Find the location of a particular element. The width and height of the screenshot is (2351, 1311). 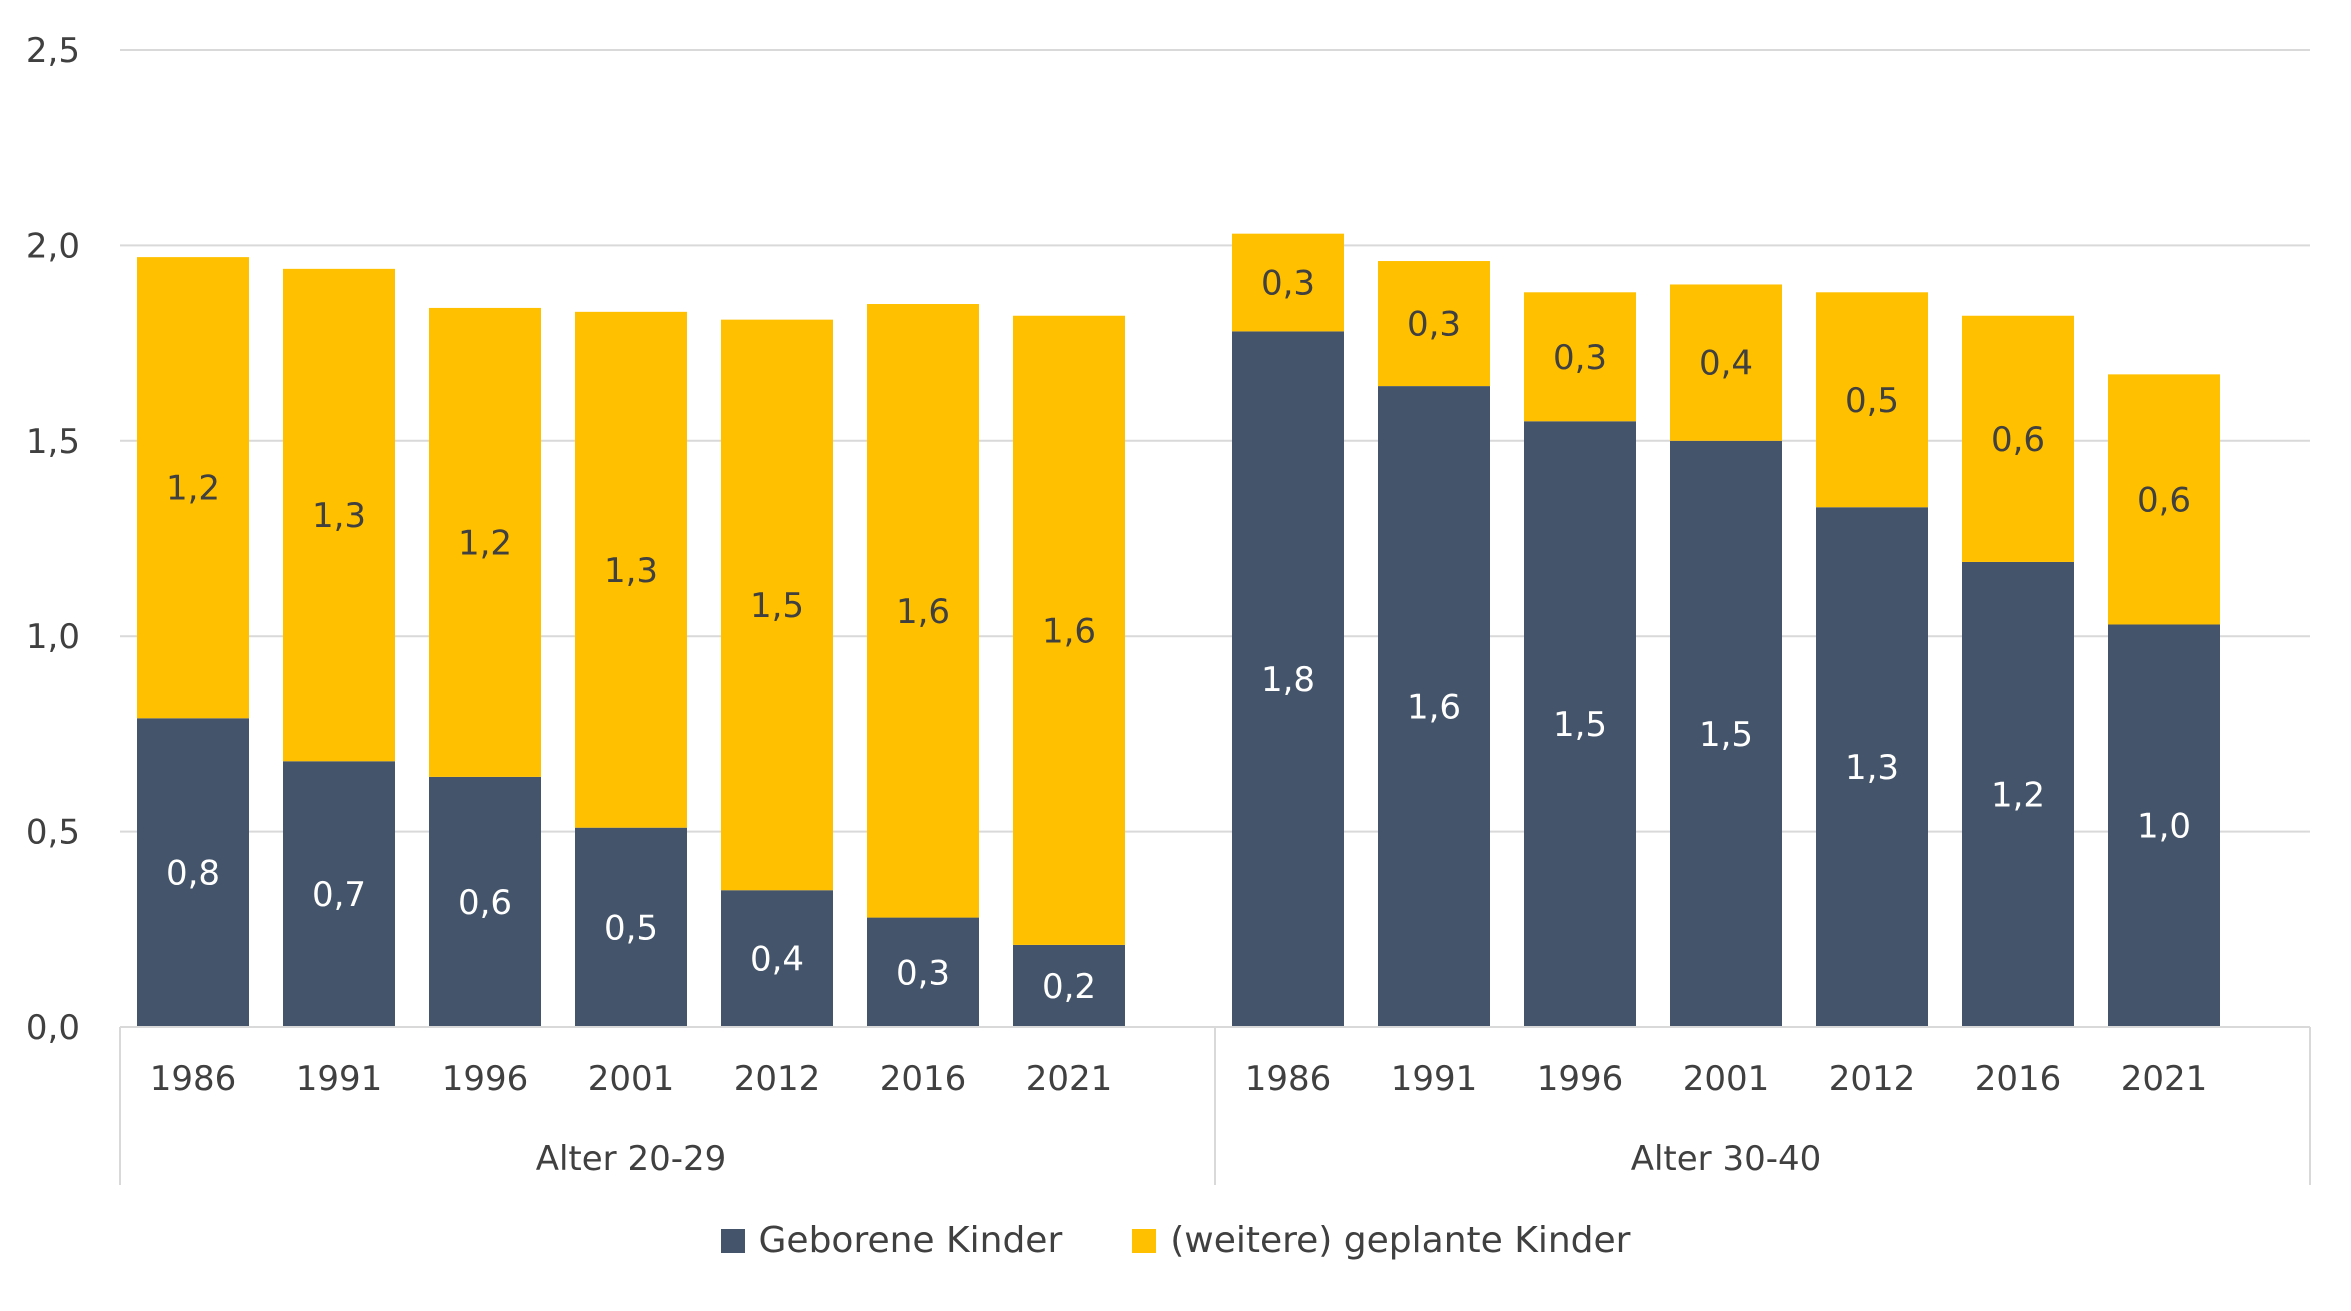

data-label: 1,0 is located at coordinates (2164, 827).